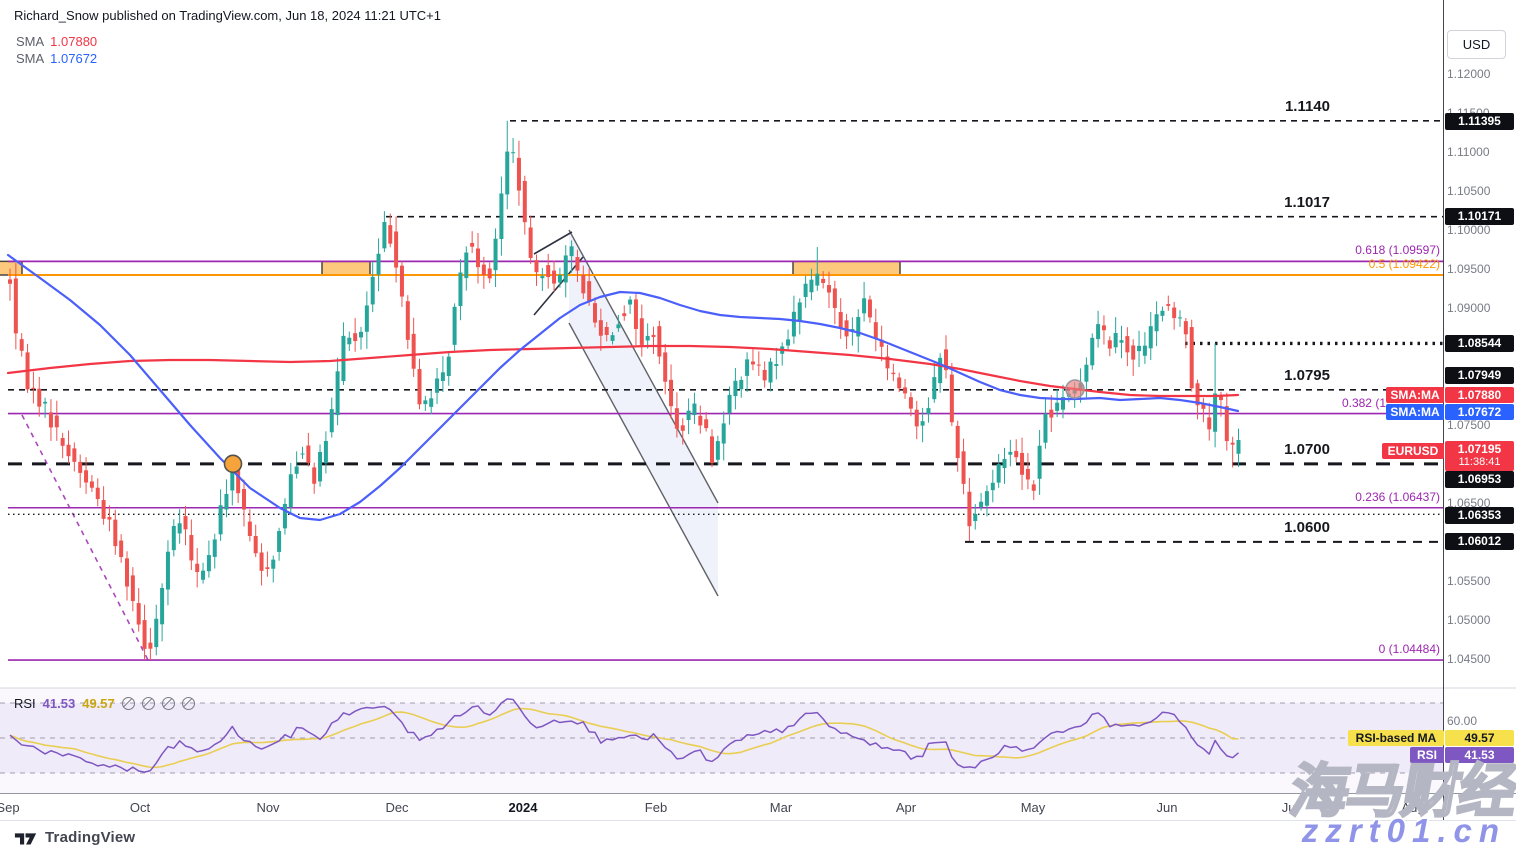 Image resolution: width=1516 pixels, height=857 pixels. I want to click on rsi-value: 41.53, so click(59, 703).